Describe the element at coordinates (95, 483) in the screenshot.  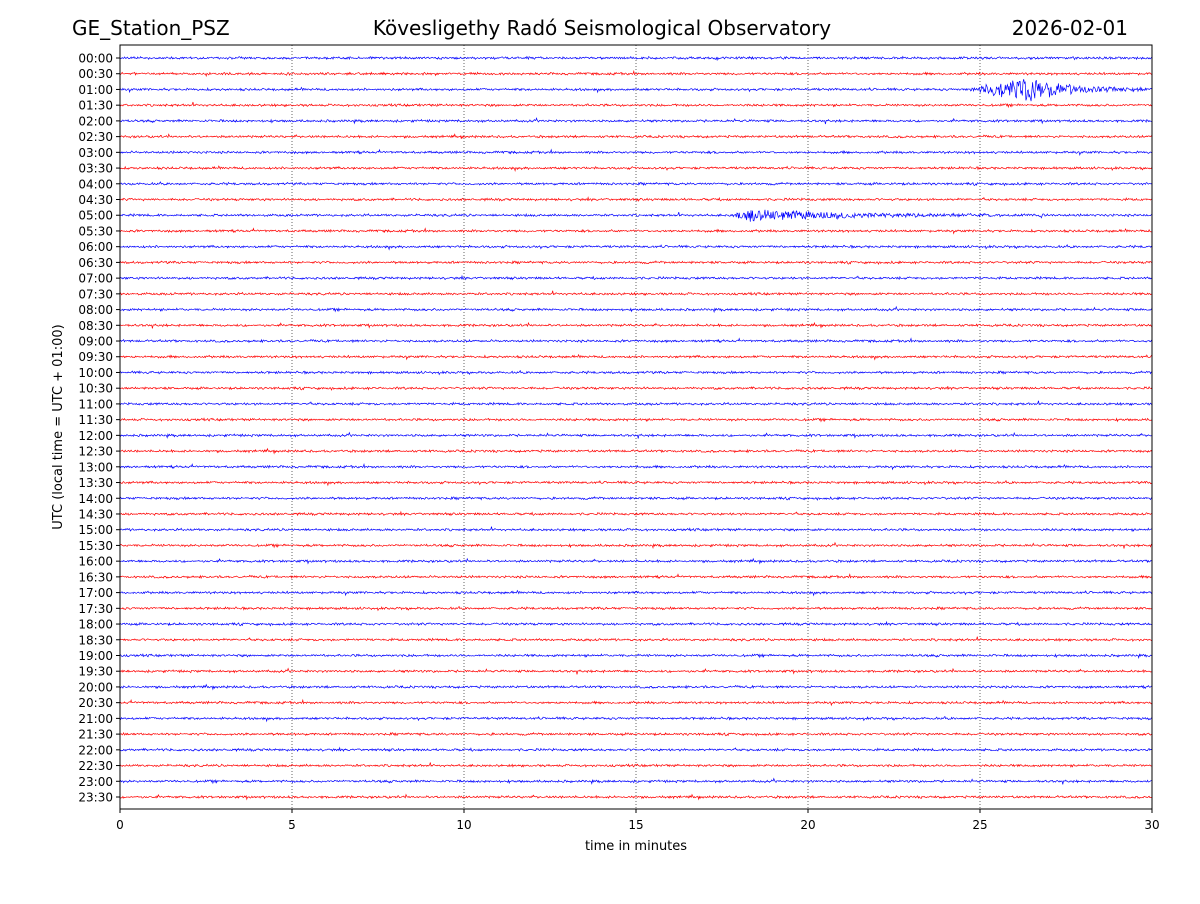
I see `y-tick-label: 13:30` at that location.